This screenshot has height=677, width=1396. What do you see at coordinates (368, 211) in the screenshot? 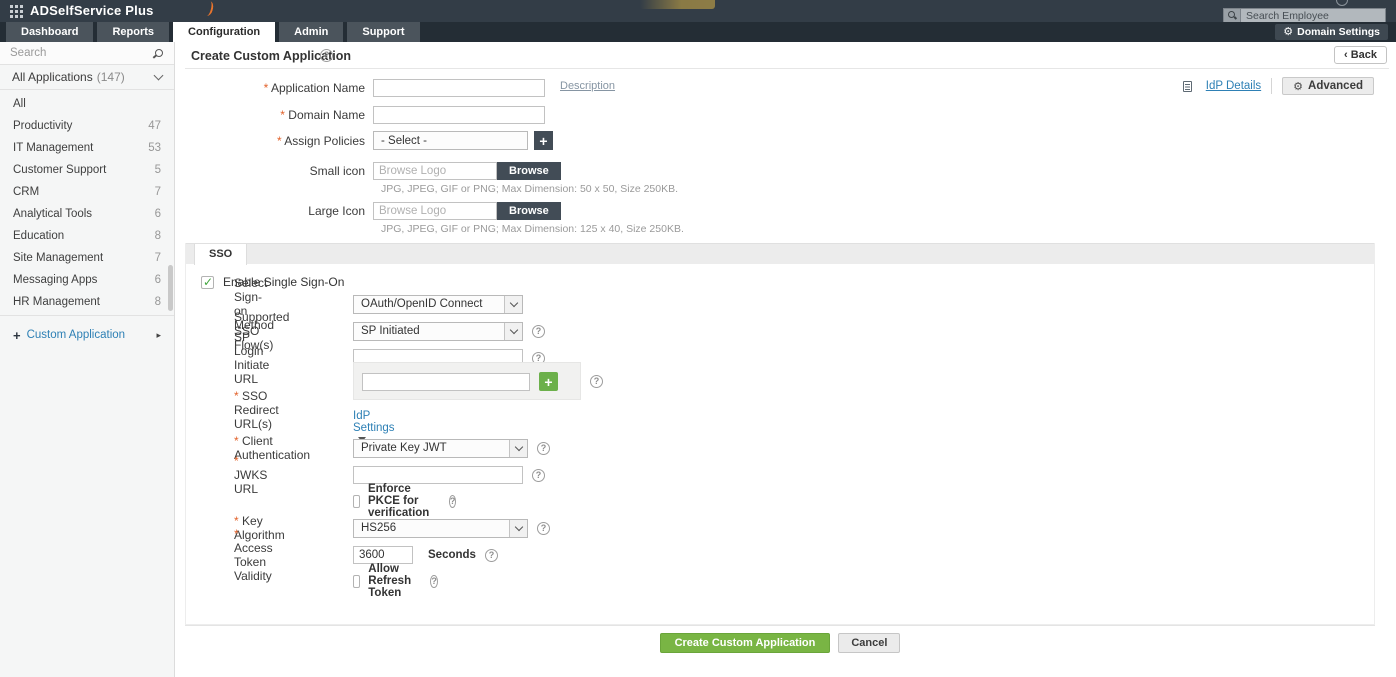
I see `large-icon-row: Large Icon Browse` at bounding box center [368, 211].